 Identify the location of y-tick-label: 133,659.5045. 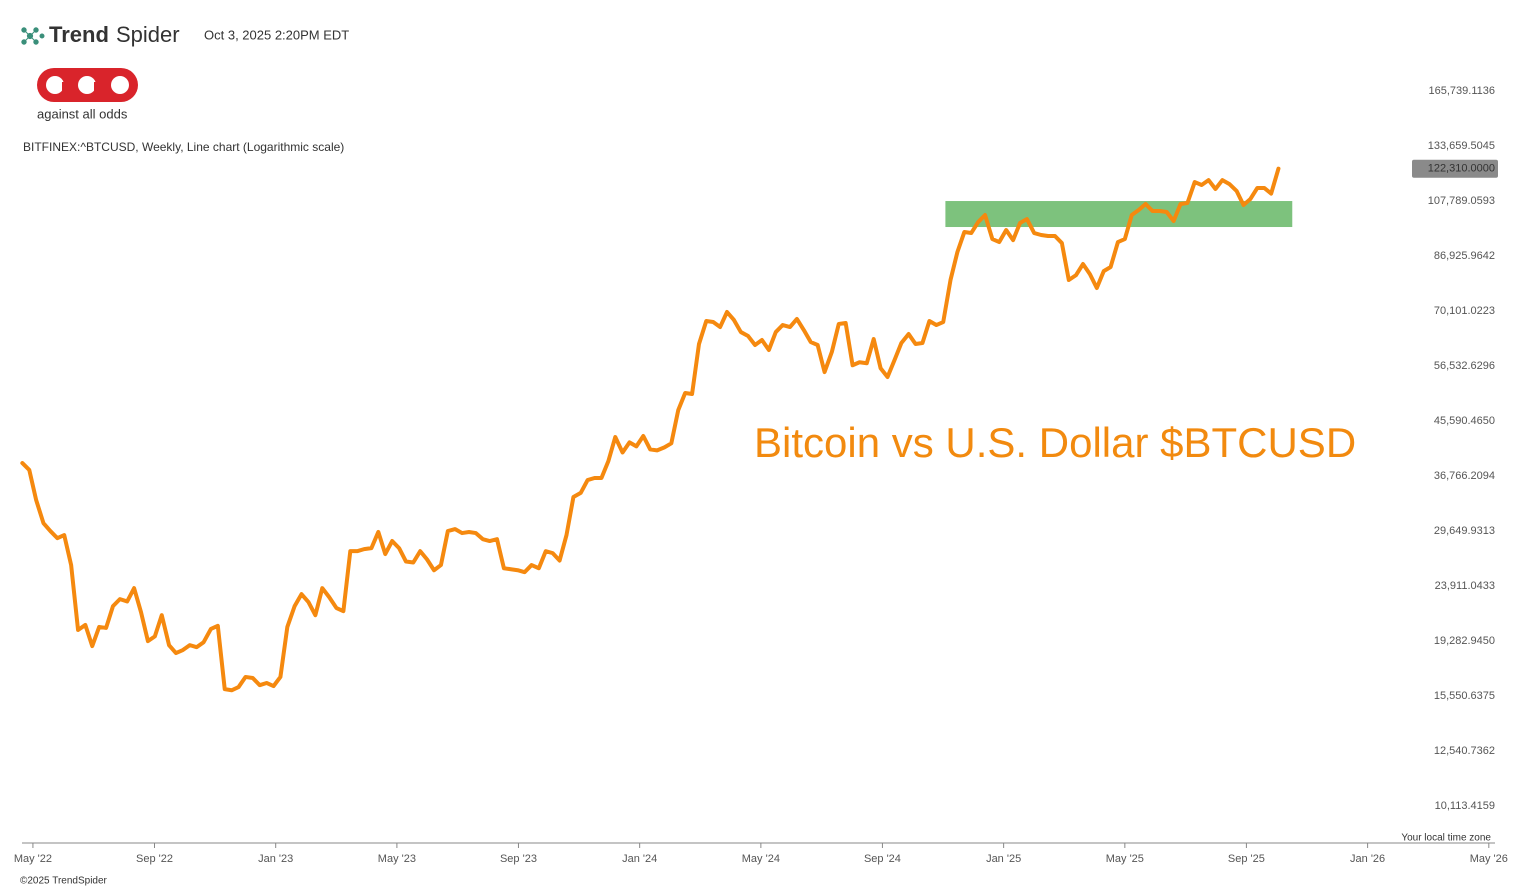
(1461, 146).